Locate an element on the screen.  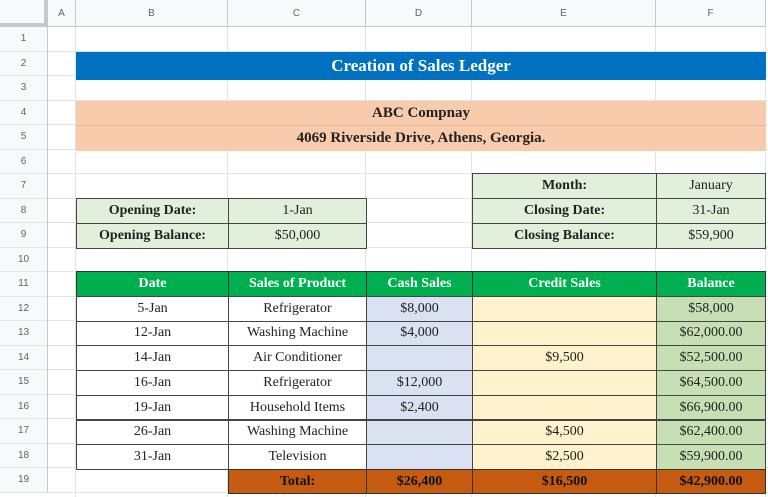
column-header-D: D is located at coordinates (419, 13).